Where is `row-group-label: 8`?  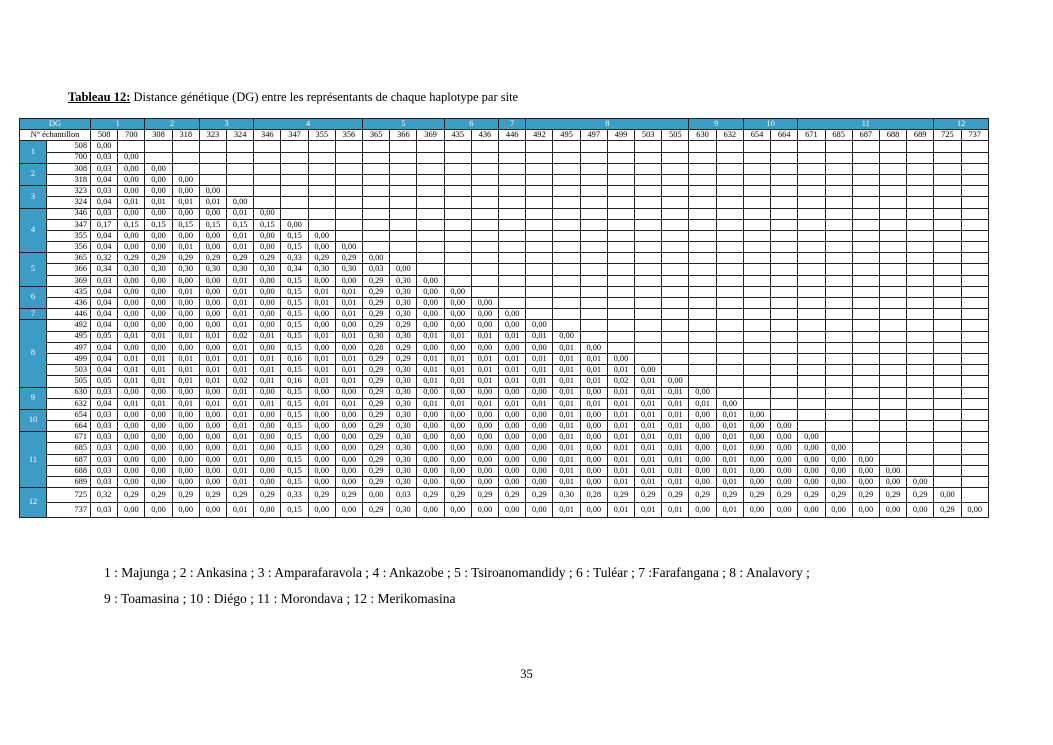
row-group-label: 8 is located at coordinates (33, 353).